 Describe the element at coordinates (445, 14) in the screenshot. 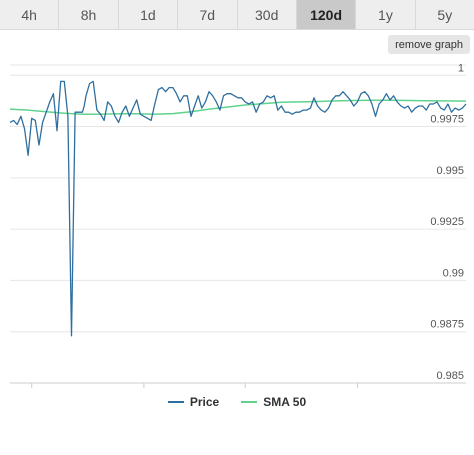

I see `tab-5y: 5y` at that location.